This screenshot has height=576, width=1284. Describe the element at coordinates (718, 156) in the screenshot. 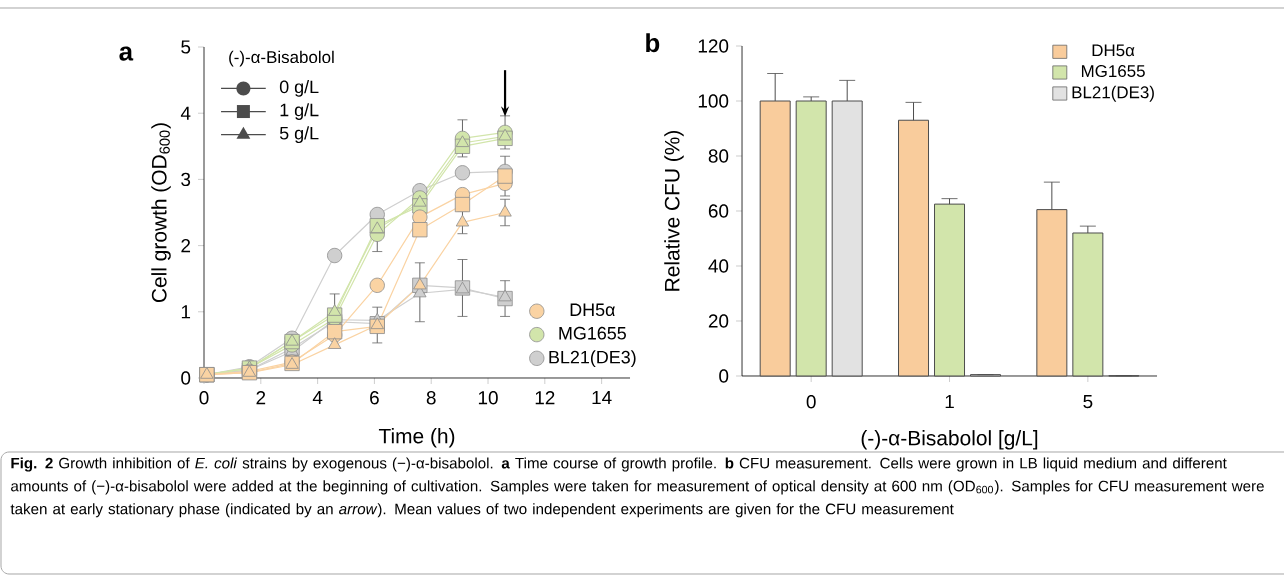

I see `y-tick-label: 80` at that location.